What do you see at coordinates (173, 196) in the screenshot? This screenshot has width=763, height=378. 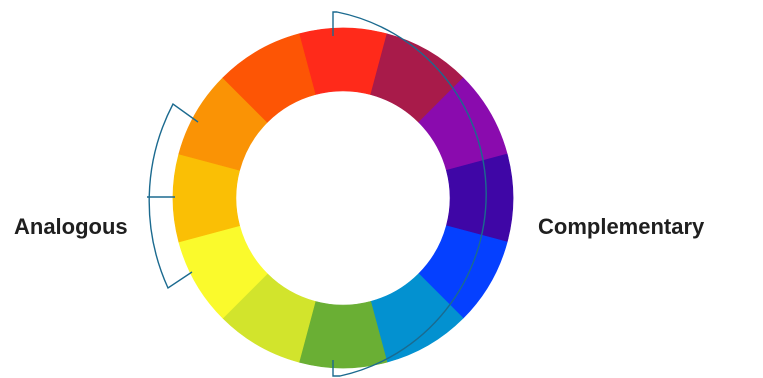 I see `analogous-bracket` at bounding box center [173, 196].